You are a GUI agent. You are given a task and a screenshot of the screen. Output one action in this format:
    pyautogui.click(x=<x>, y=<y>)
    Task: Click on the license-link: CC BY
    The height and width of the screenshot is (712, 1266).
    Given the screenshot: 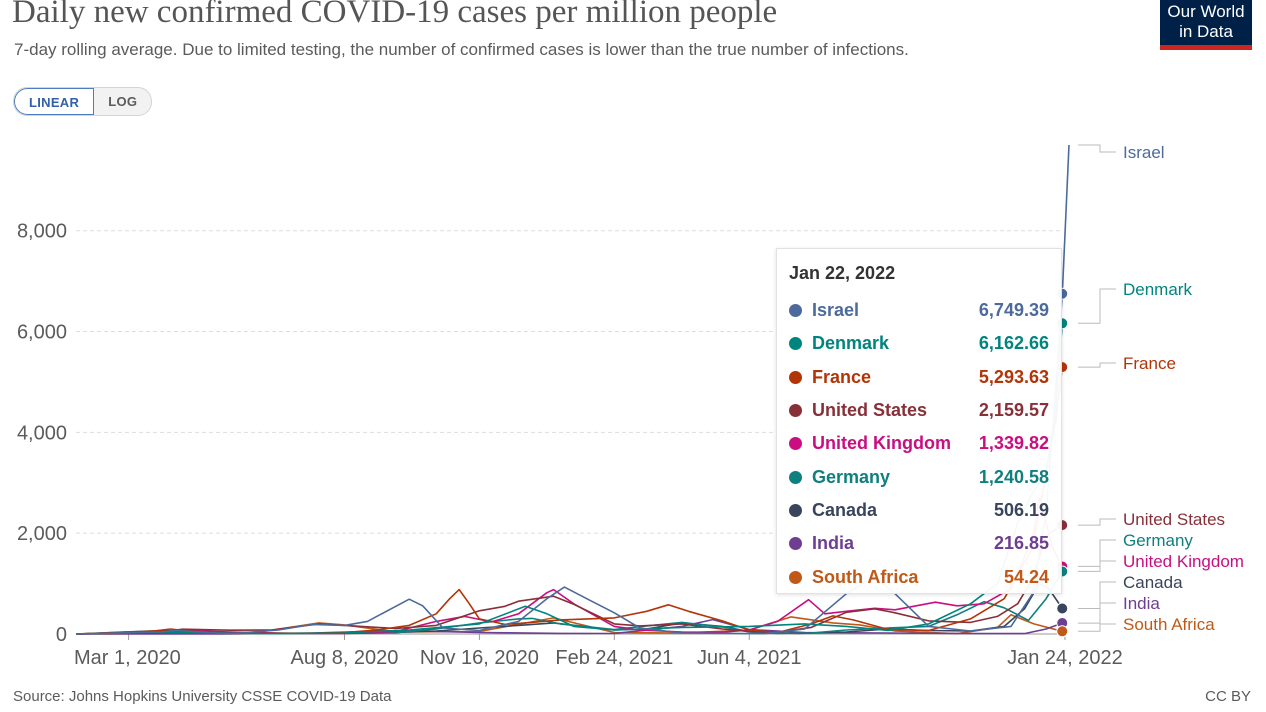 What is the action you would take?
    pyautogui.click(x=1228, y=696)
    